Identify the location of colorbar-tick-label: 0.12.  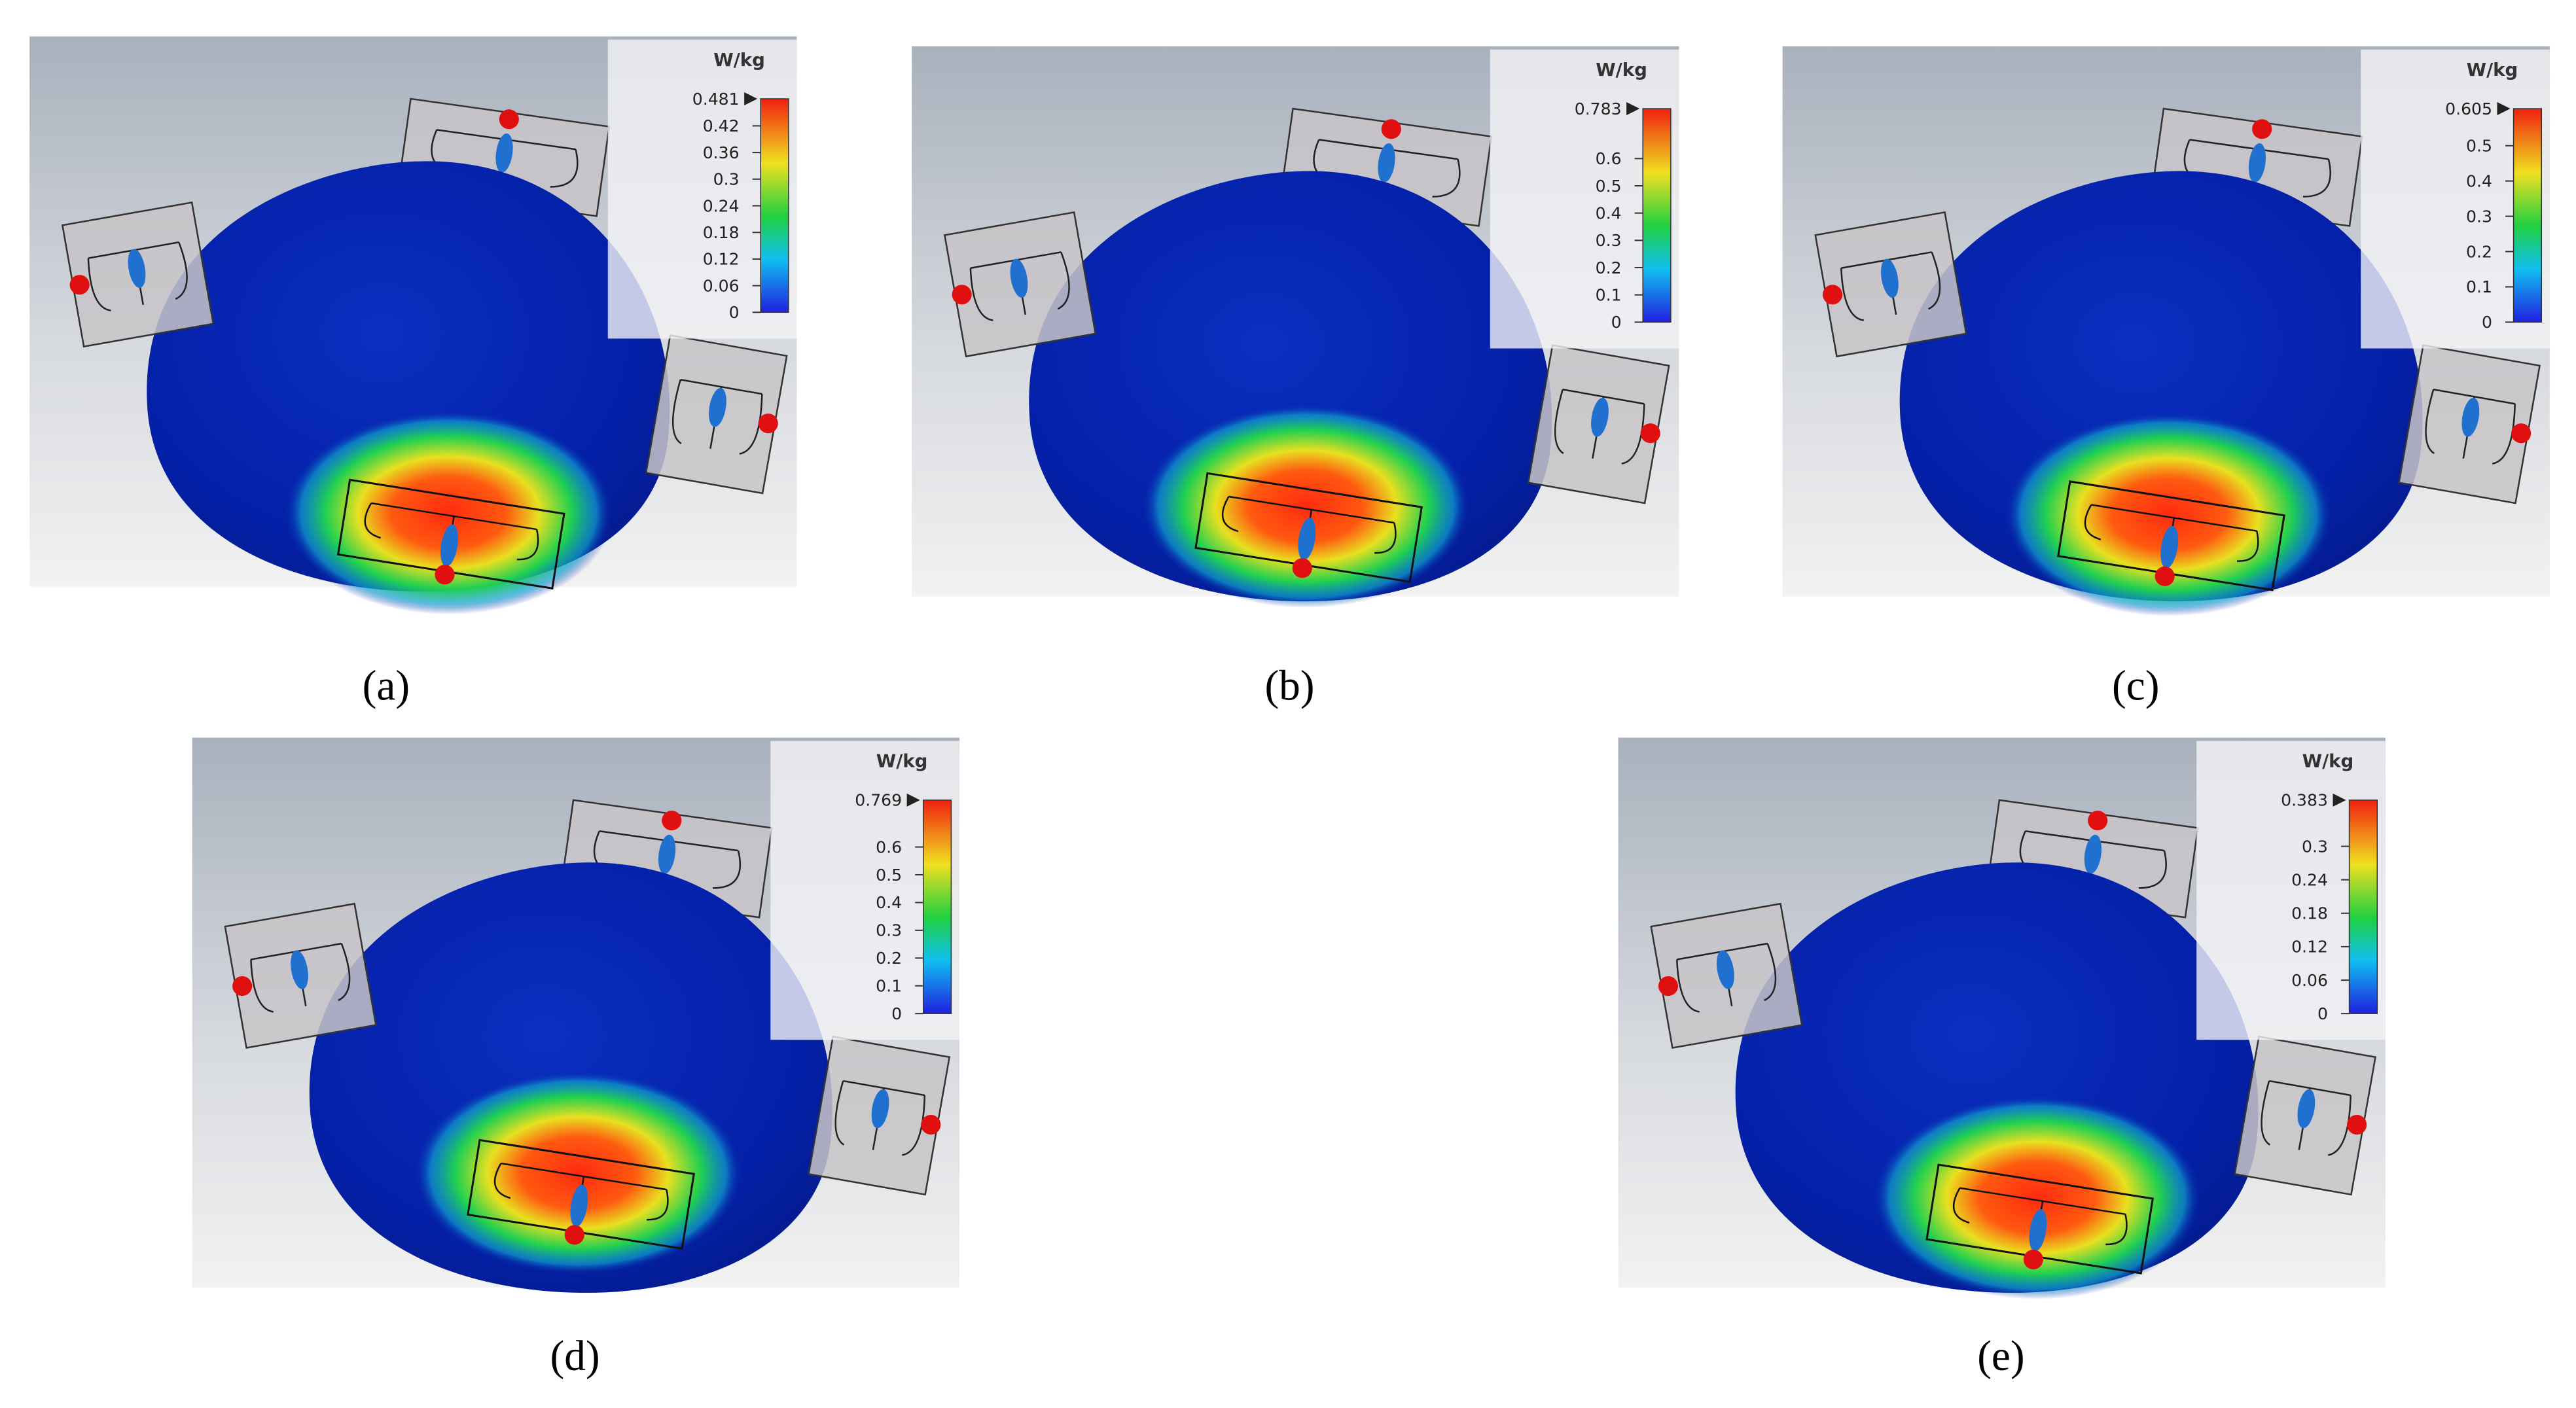
(721, 259).